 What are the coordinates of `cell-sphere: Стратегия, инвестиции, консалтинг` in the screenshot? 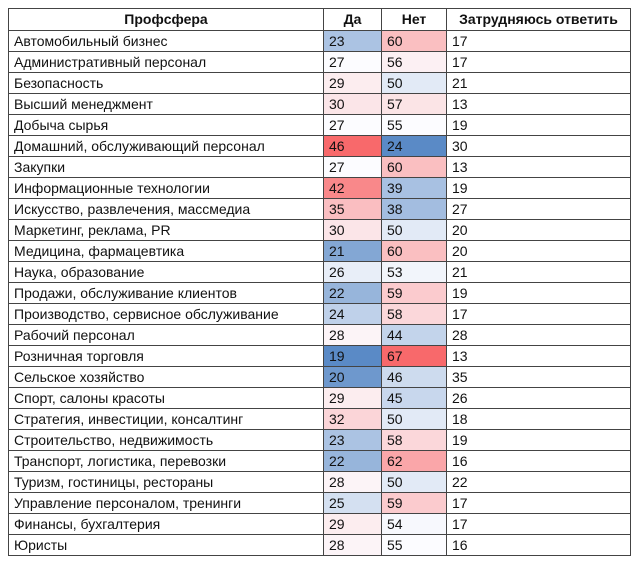 It's located at (166, 419).